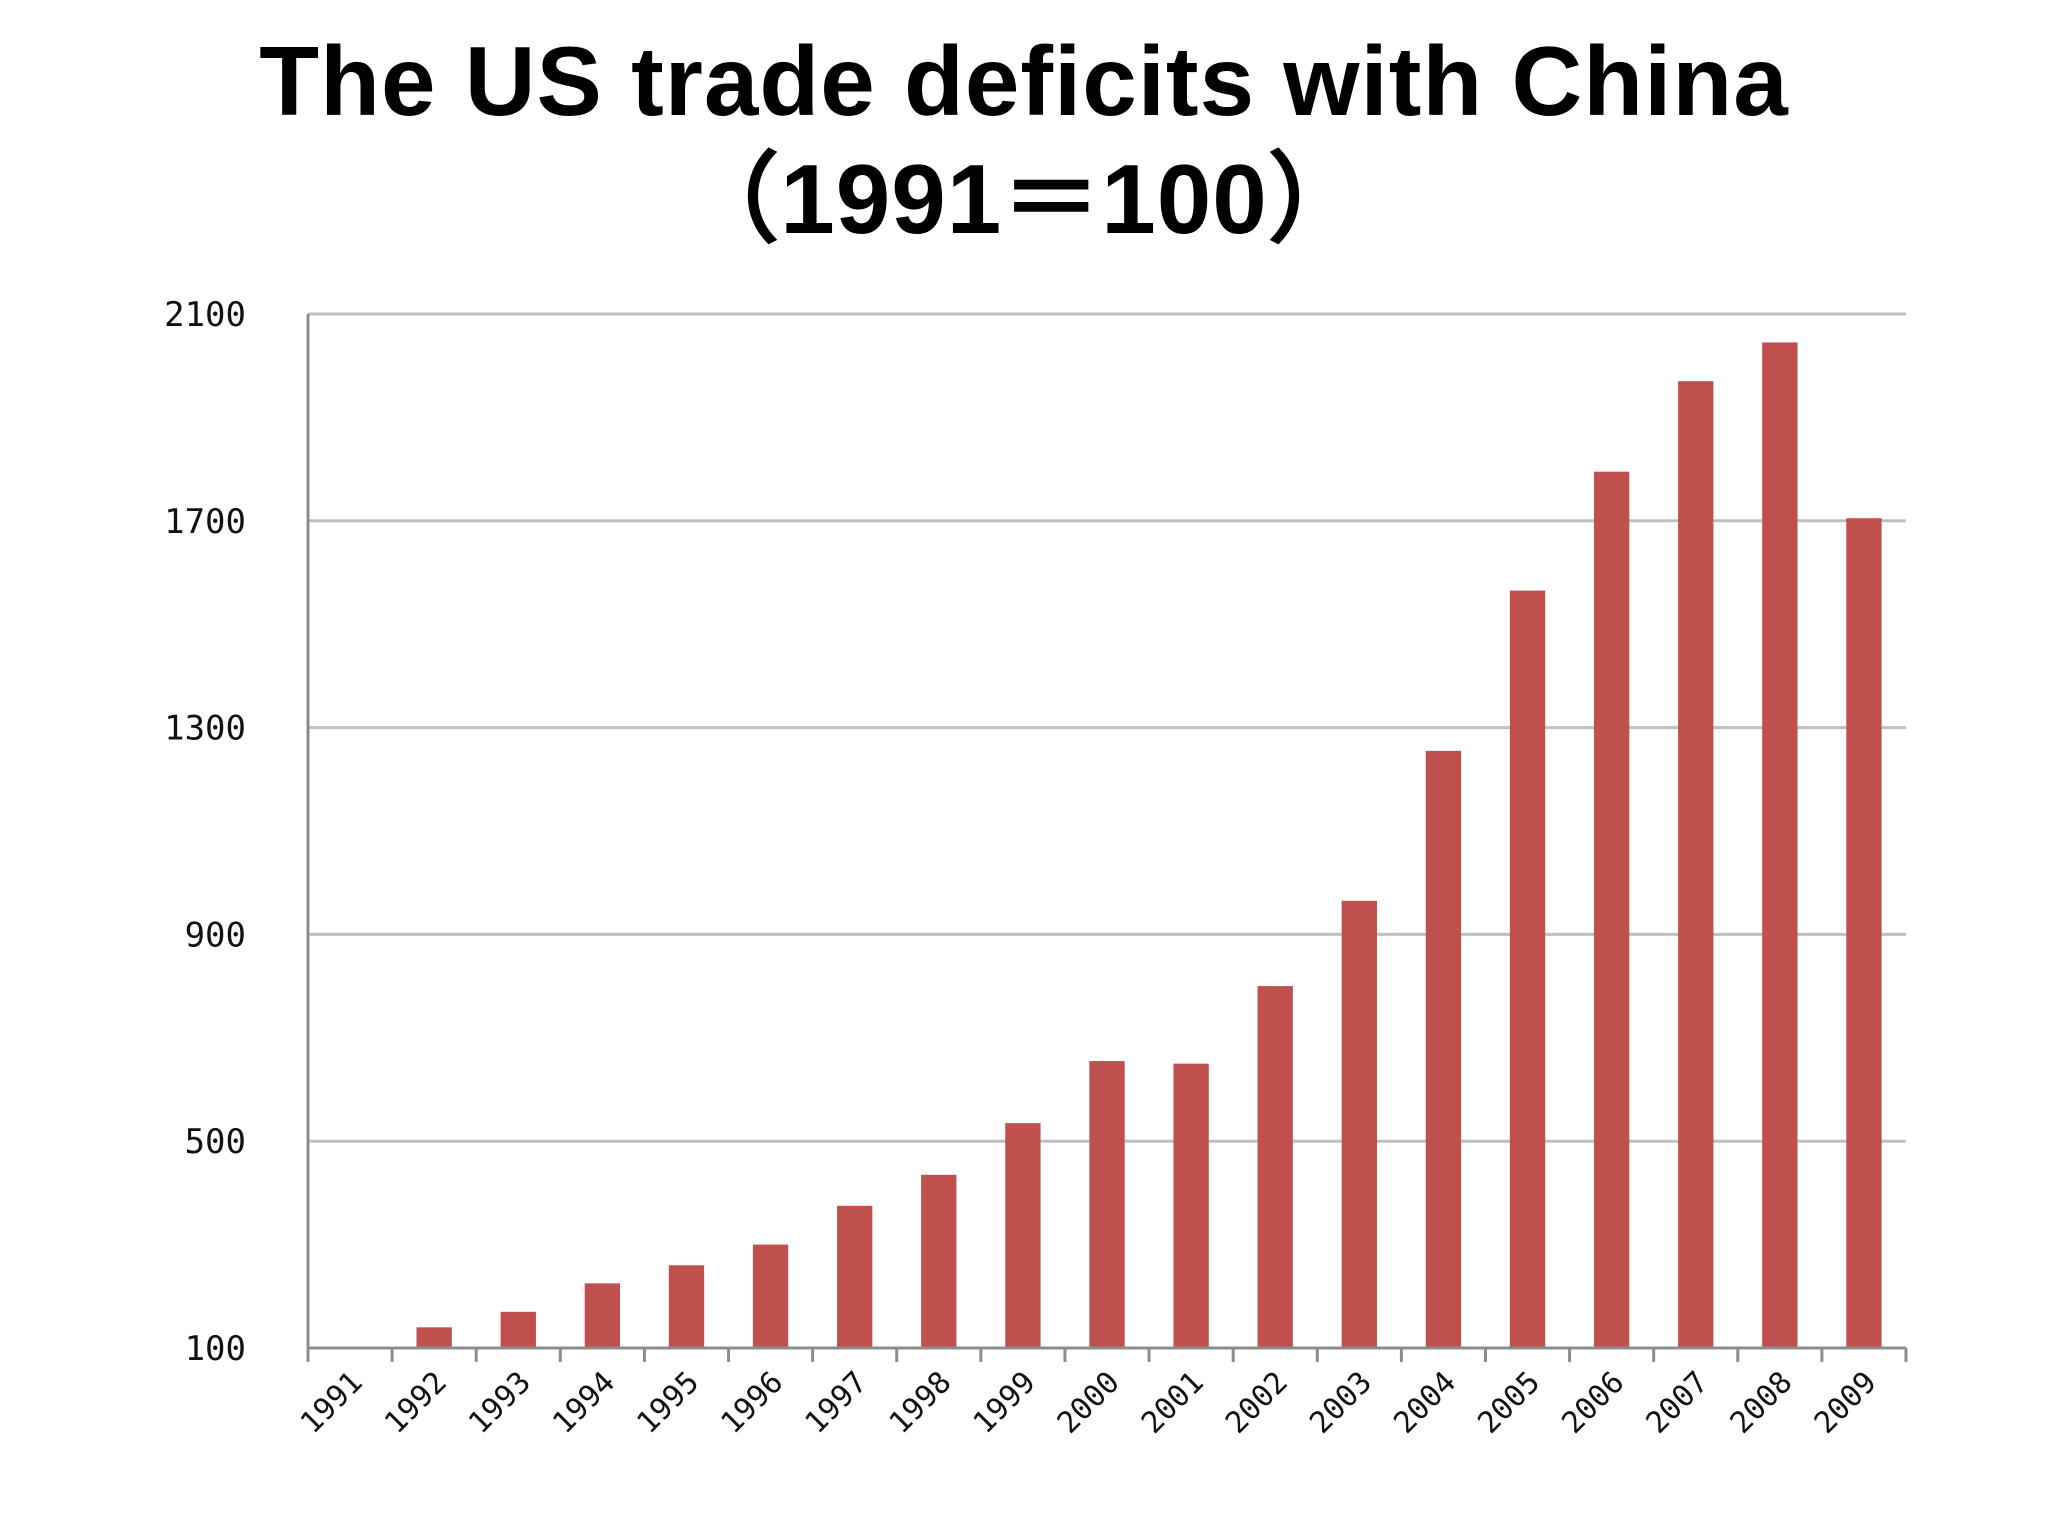 The height and width of the screenshot is (1536, 2048). Describe the element at coordinates (1780, 845) in the screenshot. I see `bar-2008` at that location.